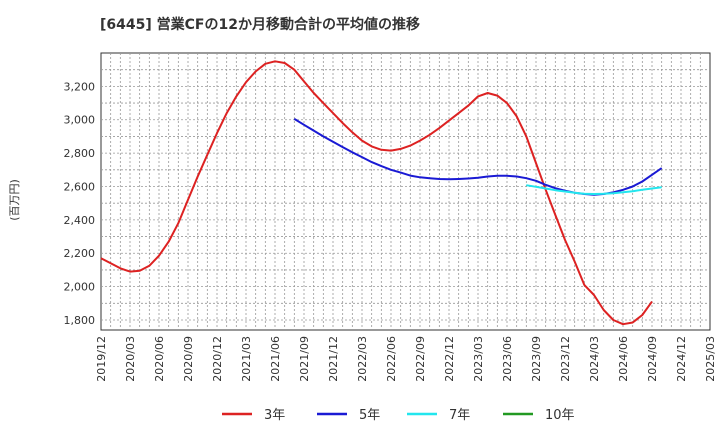 The height and width of the screenshot is (440, 720). I want to click on chart-title: [6445] 営業CFの12か月移動合計の平均値の推移, so click(260, 24).